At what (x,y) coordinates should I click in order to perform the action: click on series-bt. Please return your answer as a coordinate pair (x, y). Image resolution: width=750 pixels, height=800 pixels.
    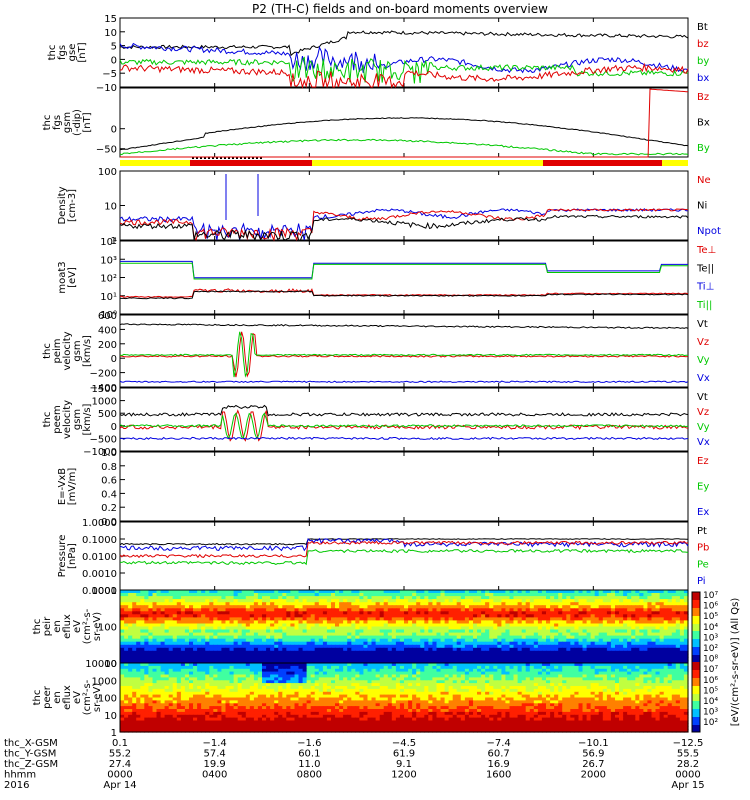
    Looking at the image, I should click on (404, 43).